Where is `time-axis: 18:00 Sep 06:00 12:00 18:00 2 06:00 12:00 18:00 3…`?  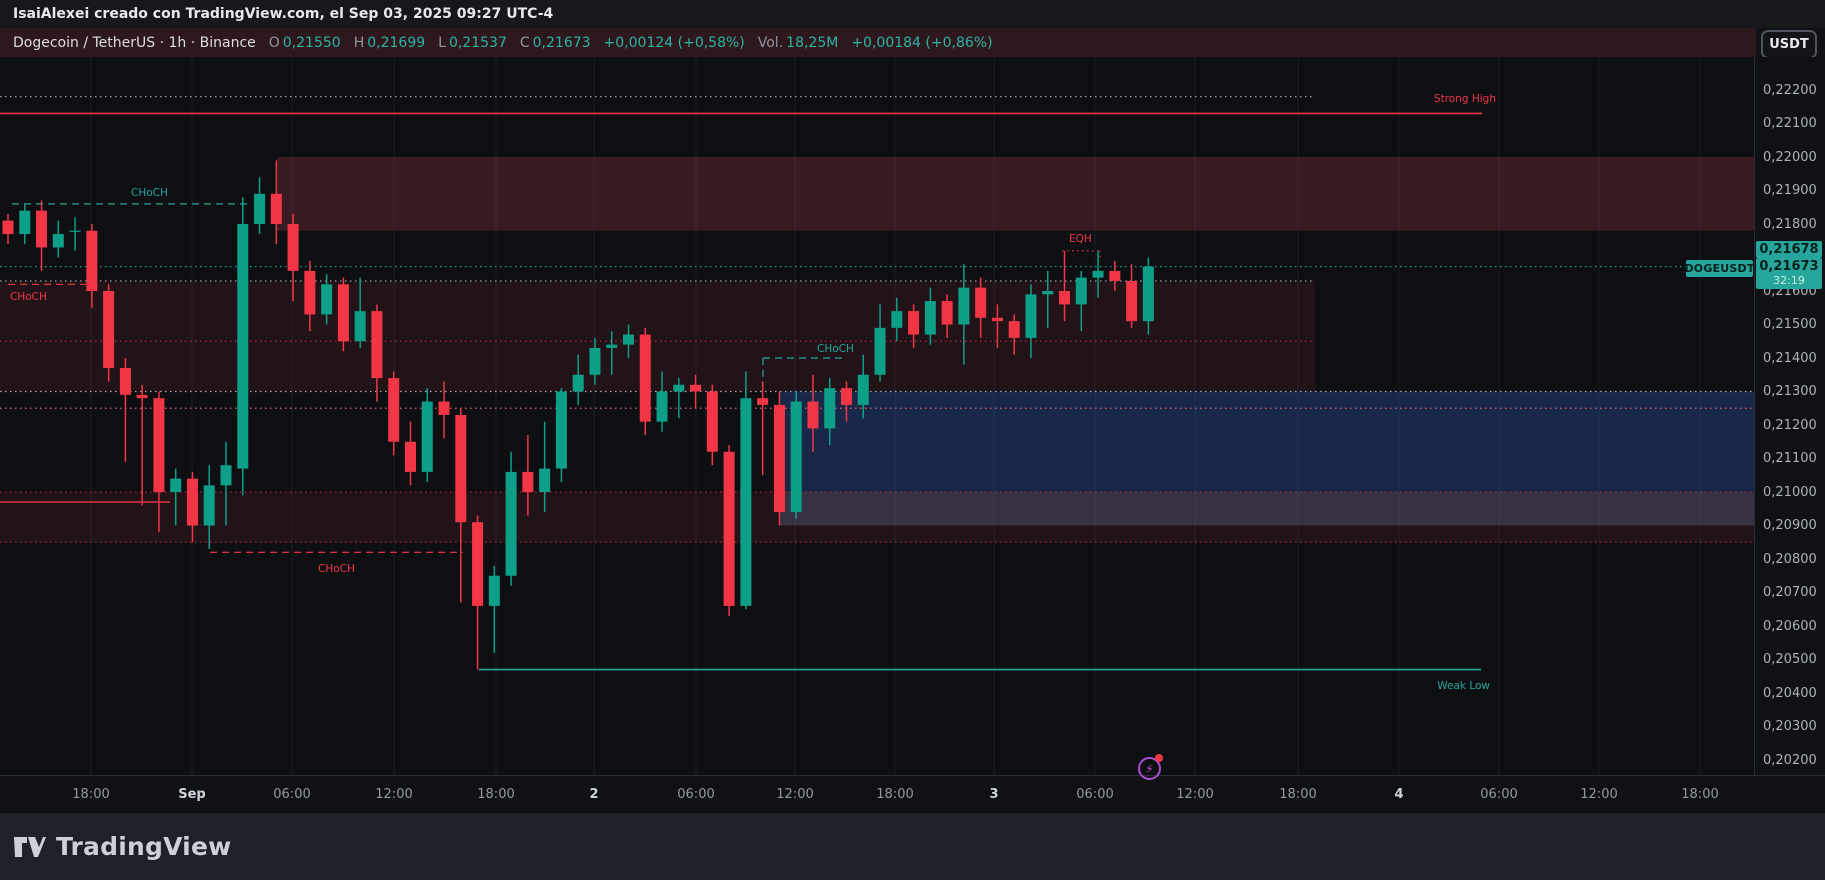
time-axis: 18:00 Sep 06:00 12:00 18:00 2 06:00 12:00 18:00 3… is located at coordinates (912, 794).